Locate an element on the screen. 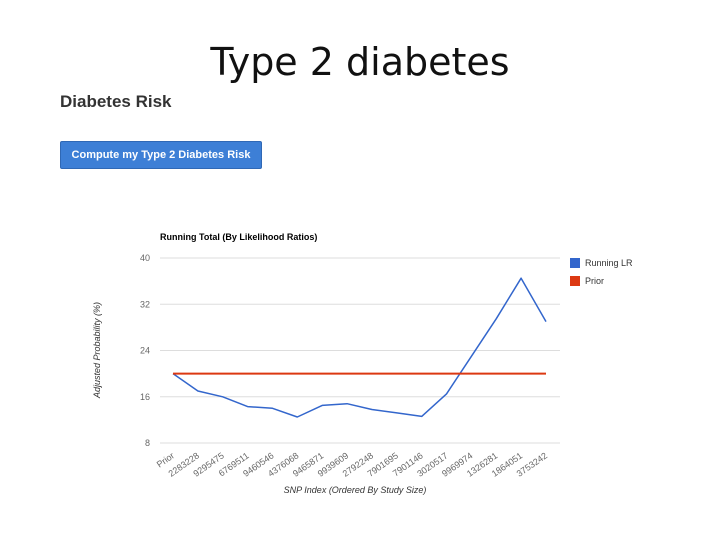 This screenshot has height=540, width=720. legend-label: Prior is located at coordinates (594, 281).